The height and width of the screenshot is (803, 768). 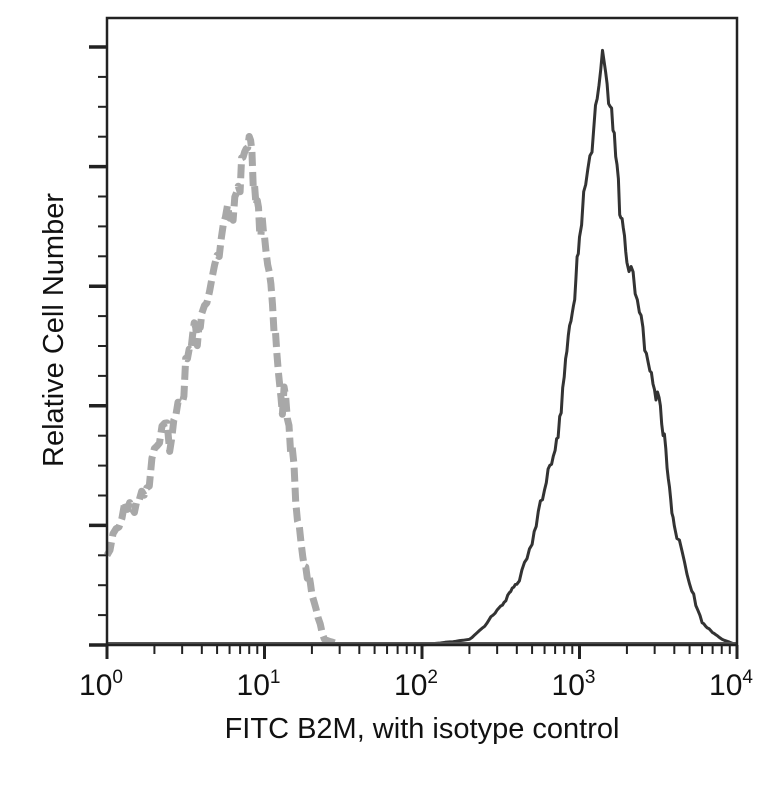 What do you see at coordinates (574, 684) in the screenshot?
I see `x-tick-label: 10³` at bounding box center [574, 684].